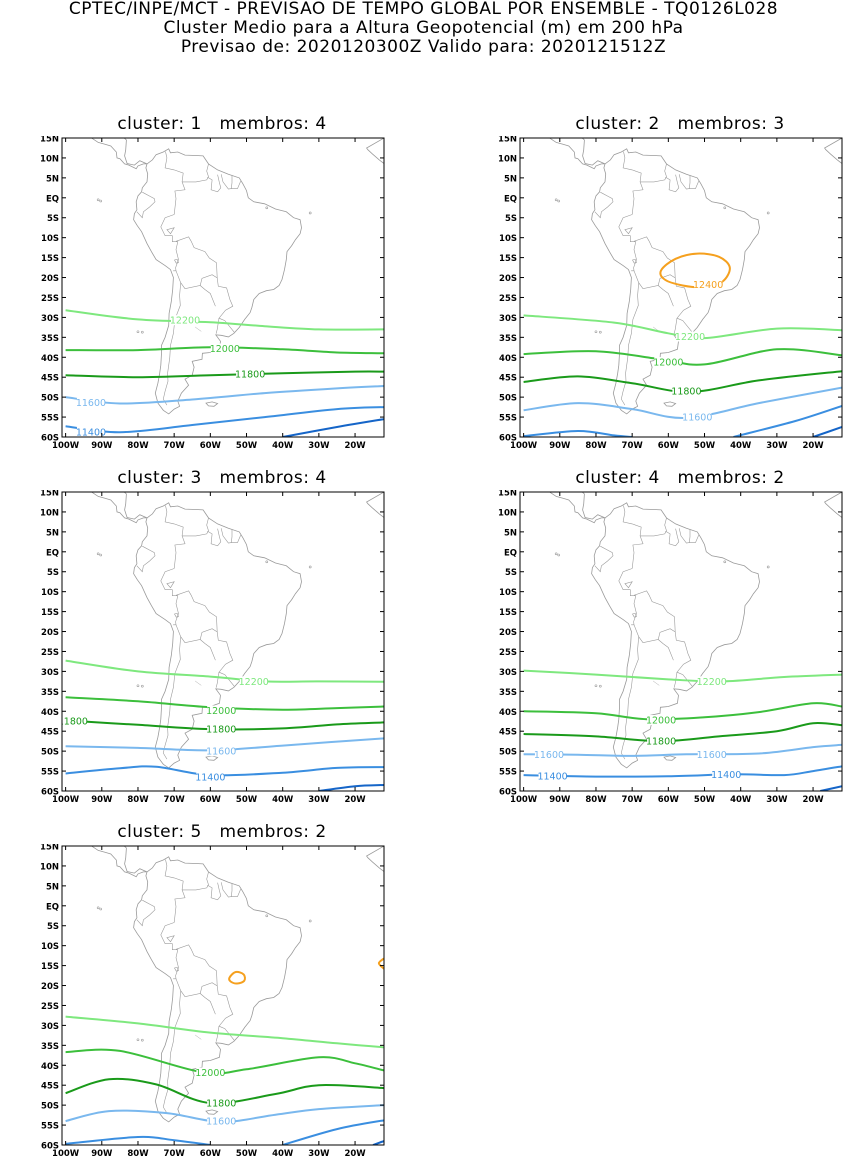  I want to click on contour-label: 11600, so click(549, 755).